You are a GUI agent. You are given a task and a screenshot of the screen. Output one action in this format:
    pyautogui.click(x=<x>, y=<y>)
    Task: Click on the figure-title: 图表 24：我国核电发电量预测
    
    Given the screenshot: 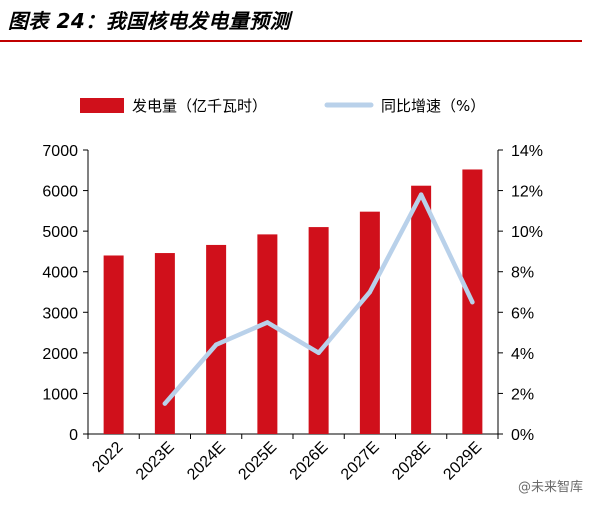 What is the action you would take?
    pyautogui.click(x=149, y=21)
    